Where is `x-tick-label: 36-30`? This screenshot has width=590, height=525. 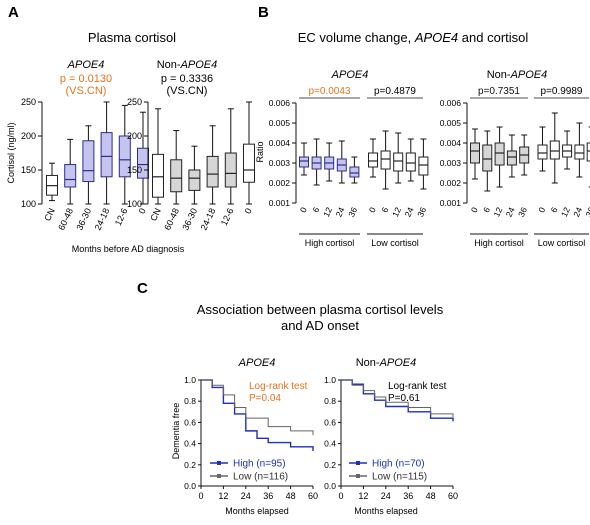 x-tick-label: 36-30 is located at coordinates (83, 219).